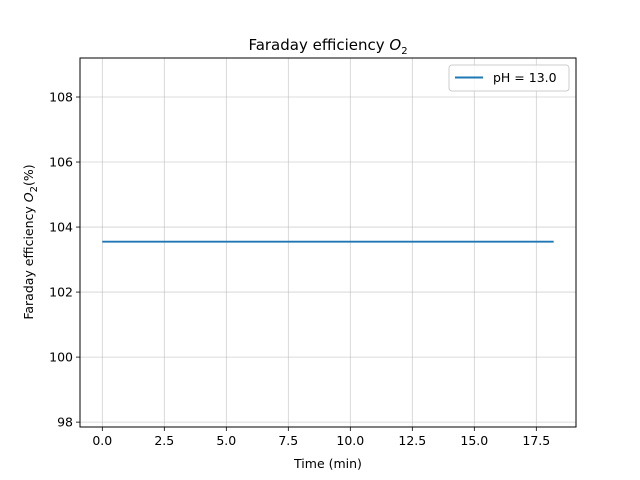  I want to click on x-tick-label: 7.5, so click(288, 440).